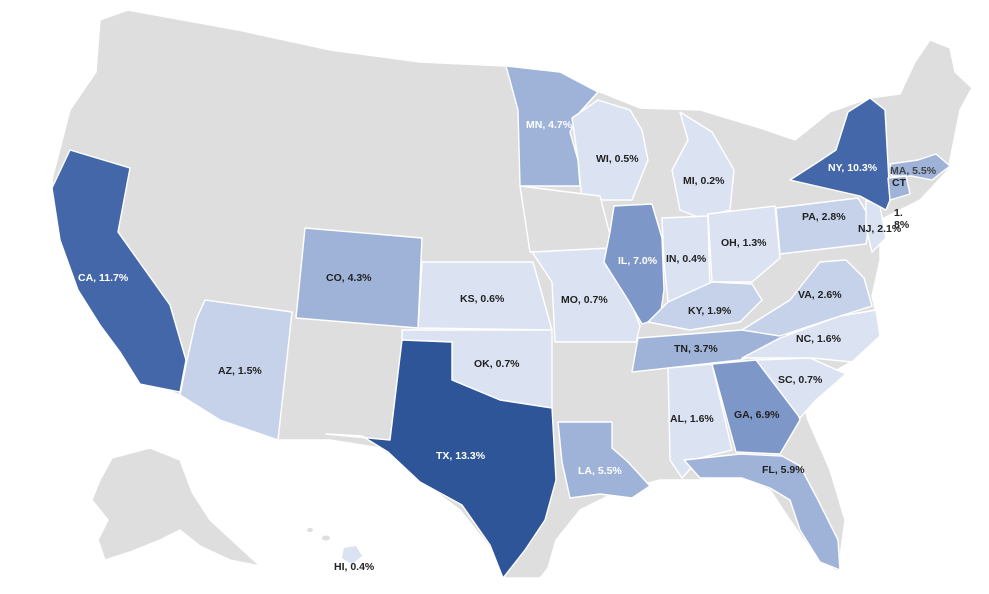  Describe the element at coordinates (783, 470) in the screenshot. I see `label-FL: FL, 5.9%` at that location.